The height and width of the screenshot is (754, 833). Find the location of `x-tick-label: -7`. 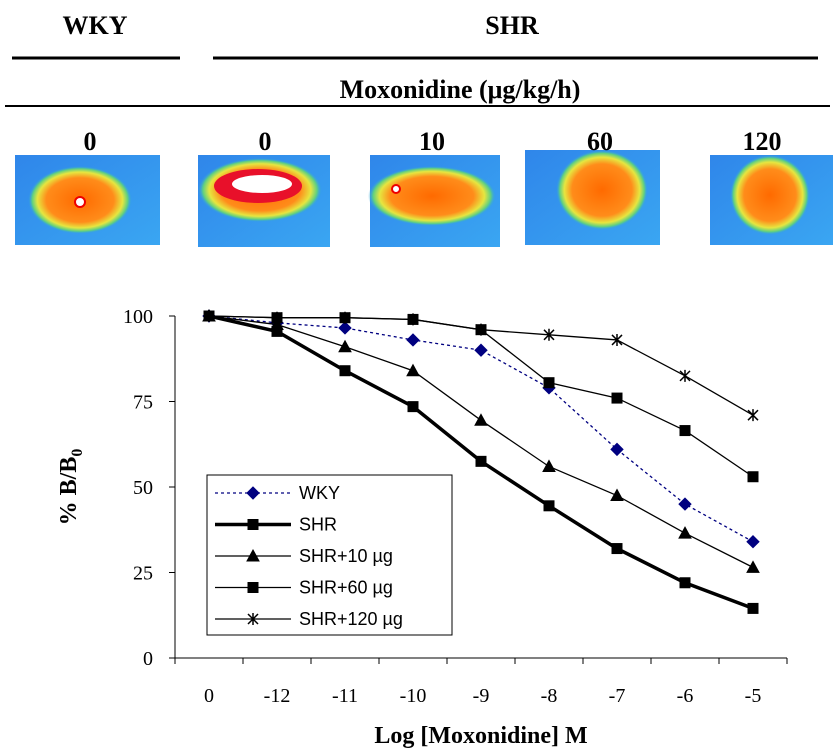

x-tick-label: -7 is located at coordinates (617, 696).